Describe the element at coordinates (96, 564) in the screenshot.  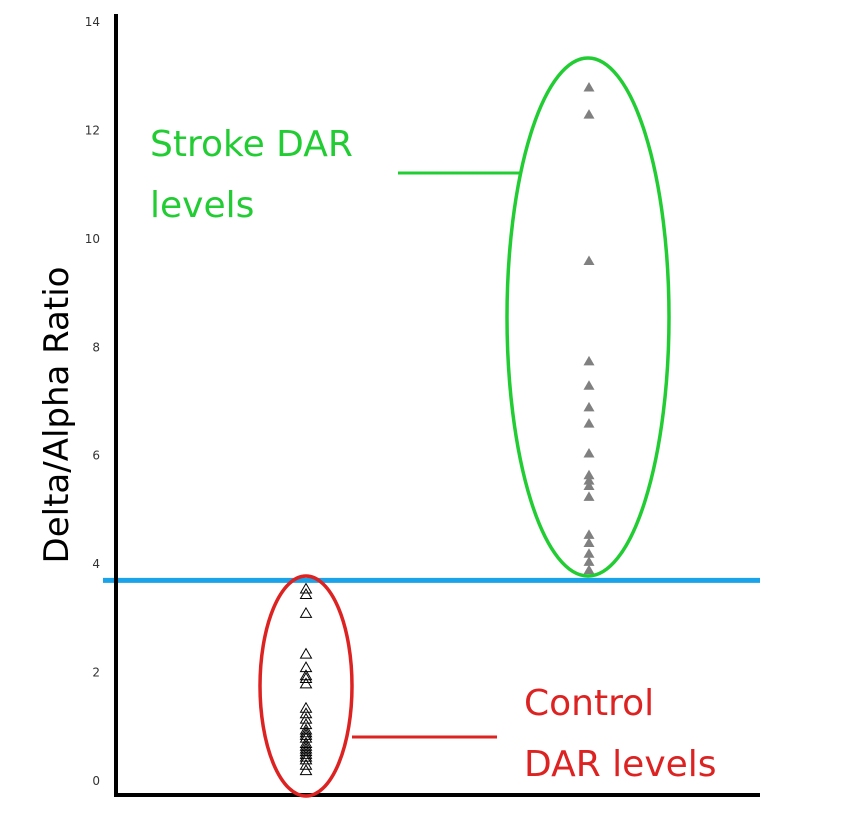
I see `y-tick-label: 4` at that location.